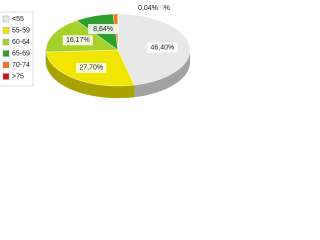  I want to click on value-label: 46,40%, so click(162, 47).